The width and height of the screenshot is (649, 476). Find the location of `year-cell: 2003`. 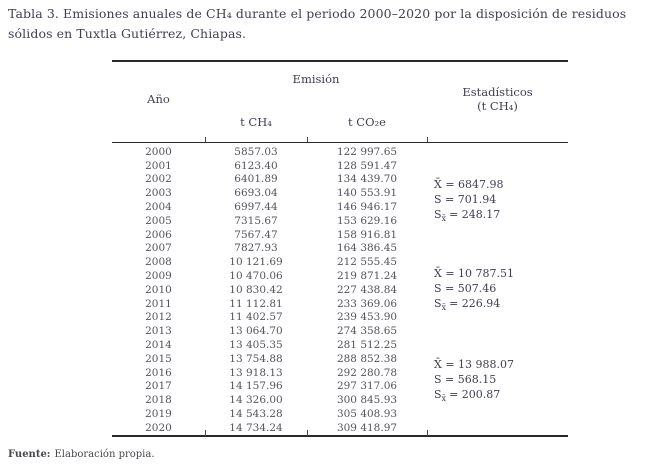

year-cell: 2003 is located at coordinates (158, 193).